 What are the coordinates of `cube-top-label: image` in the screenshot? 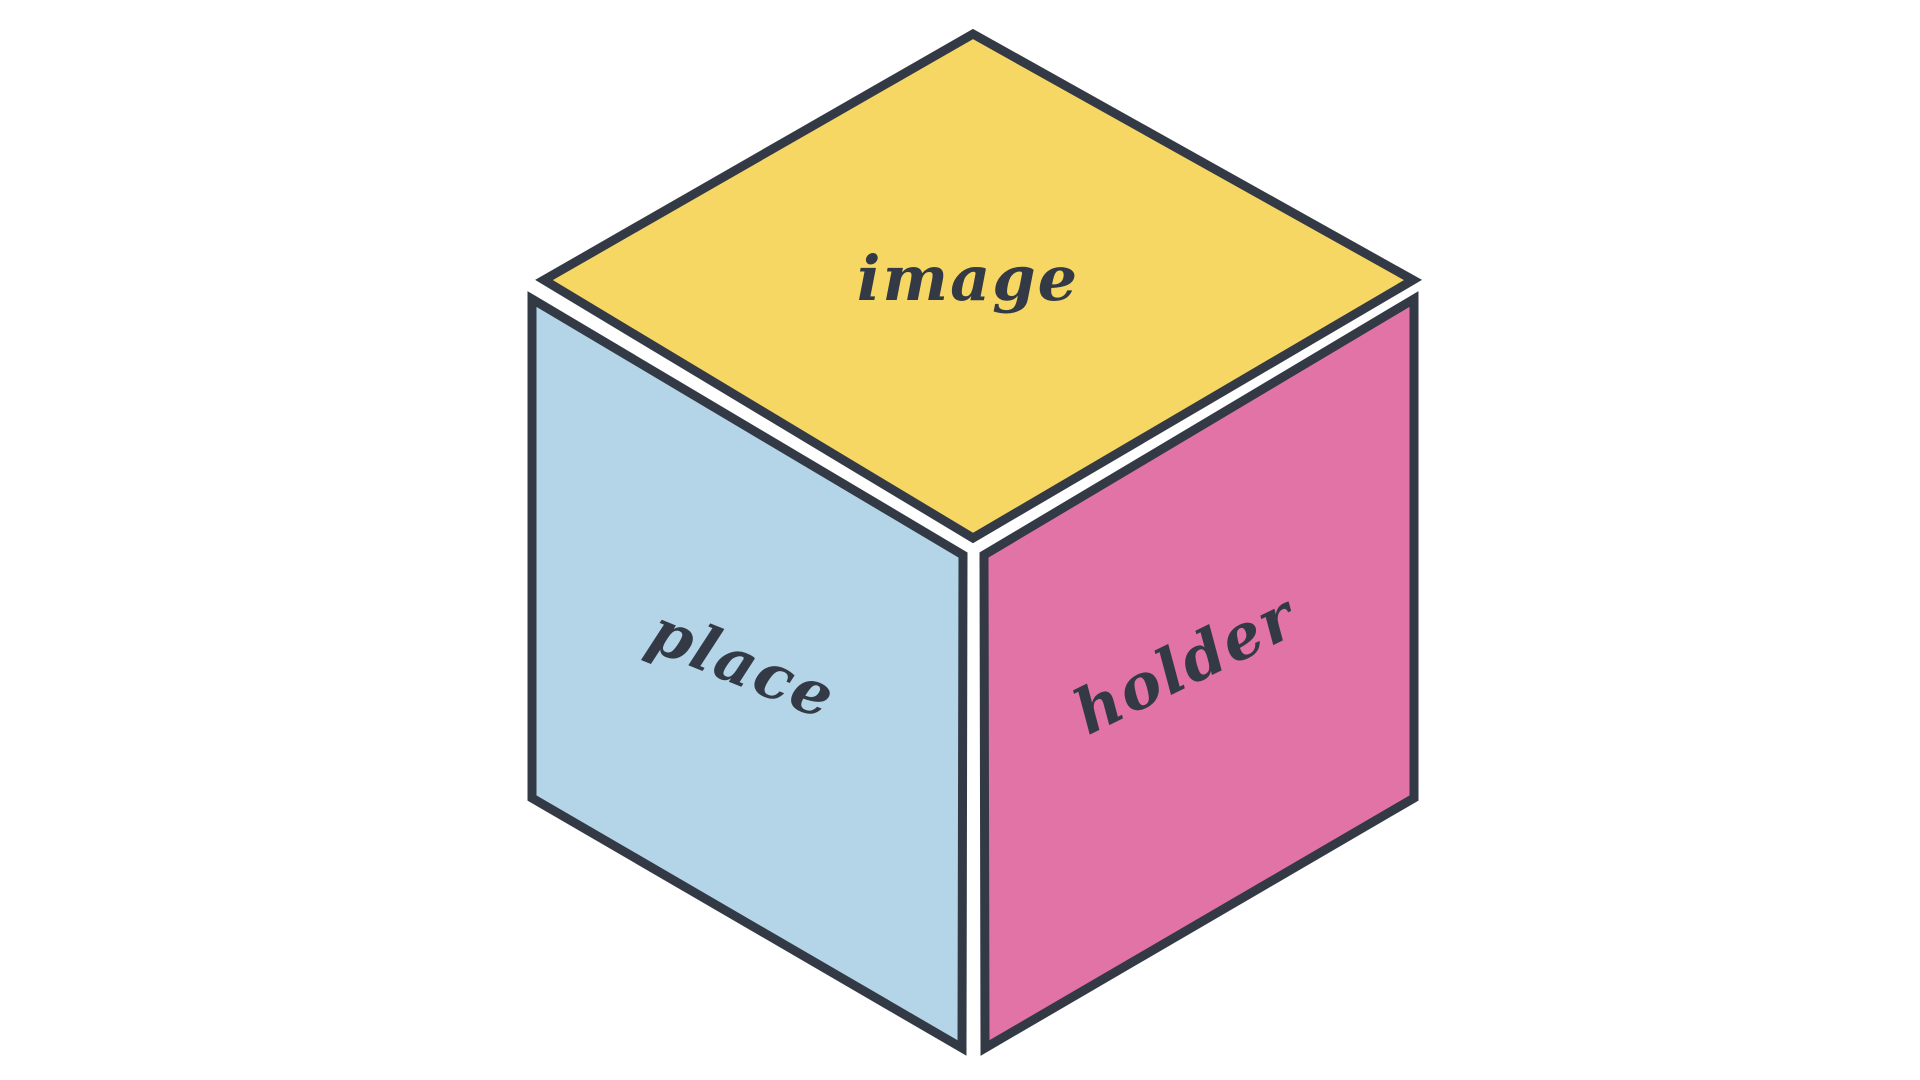 It's located at (968, 278).